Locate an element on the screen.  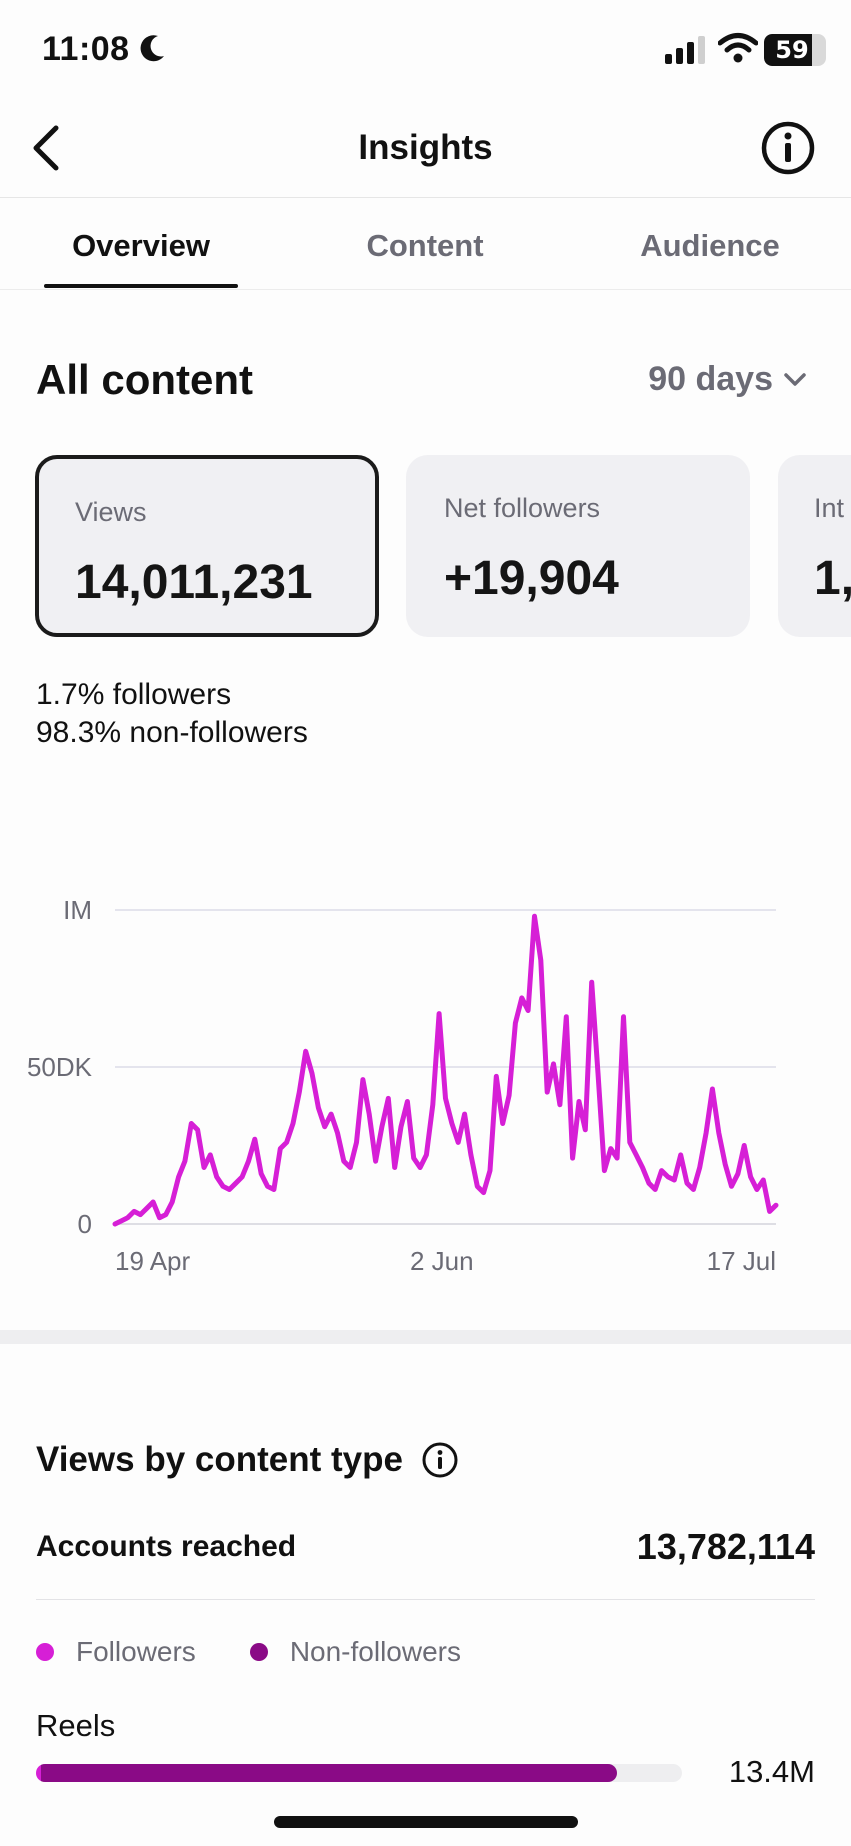
views-by-content-type-heading: Views by content type is located at coordinates (247, 1460).